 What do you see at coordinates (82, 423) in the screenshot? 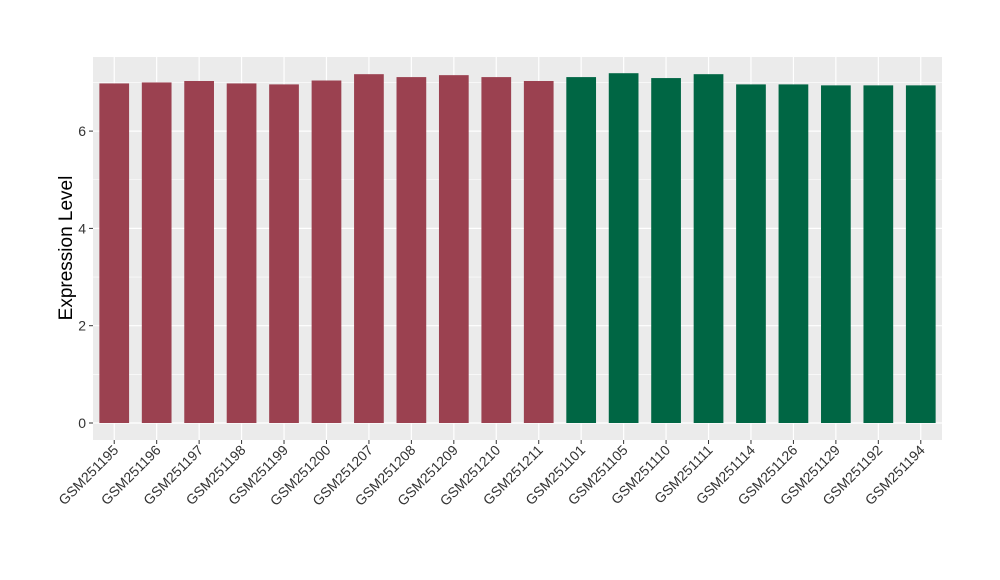
I see `y-tick-label: 0` at bounding box center [82, 423].